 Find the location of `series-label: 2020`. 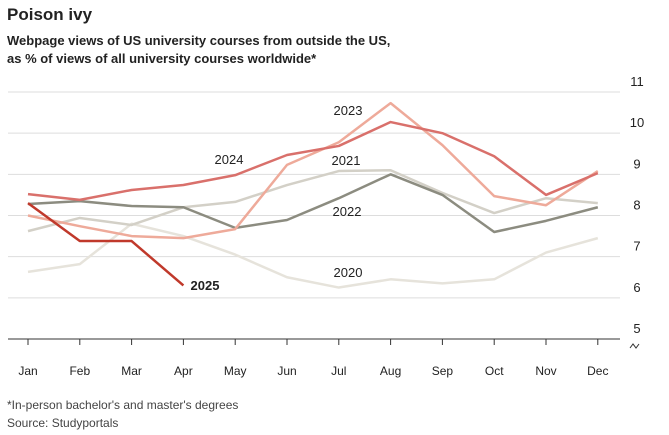

series-label: 2020 is located at coordinates (348, 272).